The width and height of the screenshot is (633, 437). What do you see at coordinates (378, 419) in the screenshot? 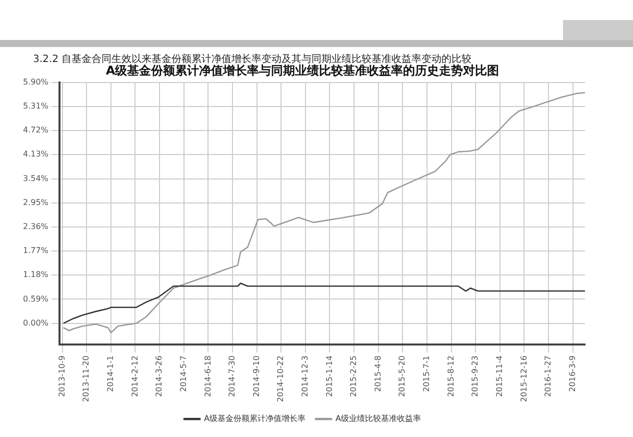
I see `legend-label: A级业绩比较基准收益率` at bounding box center [378, 419].